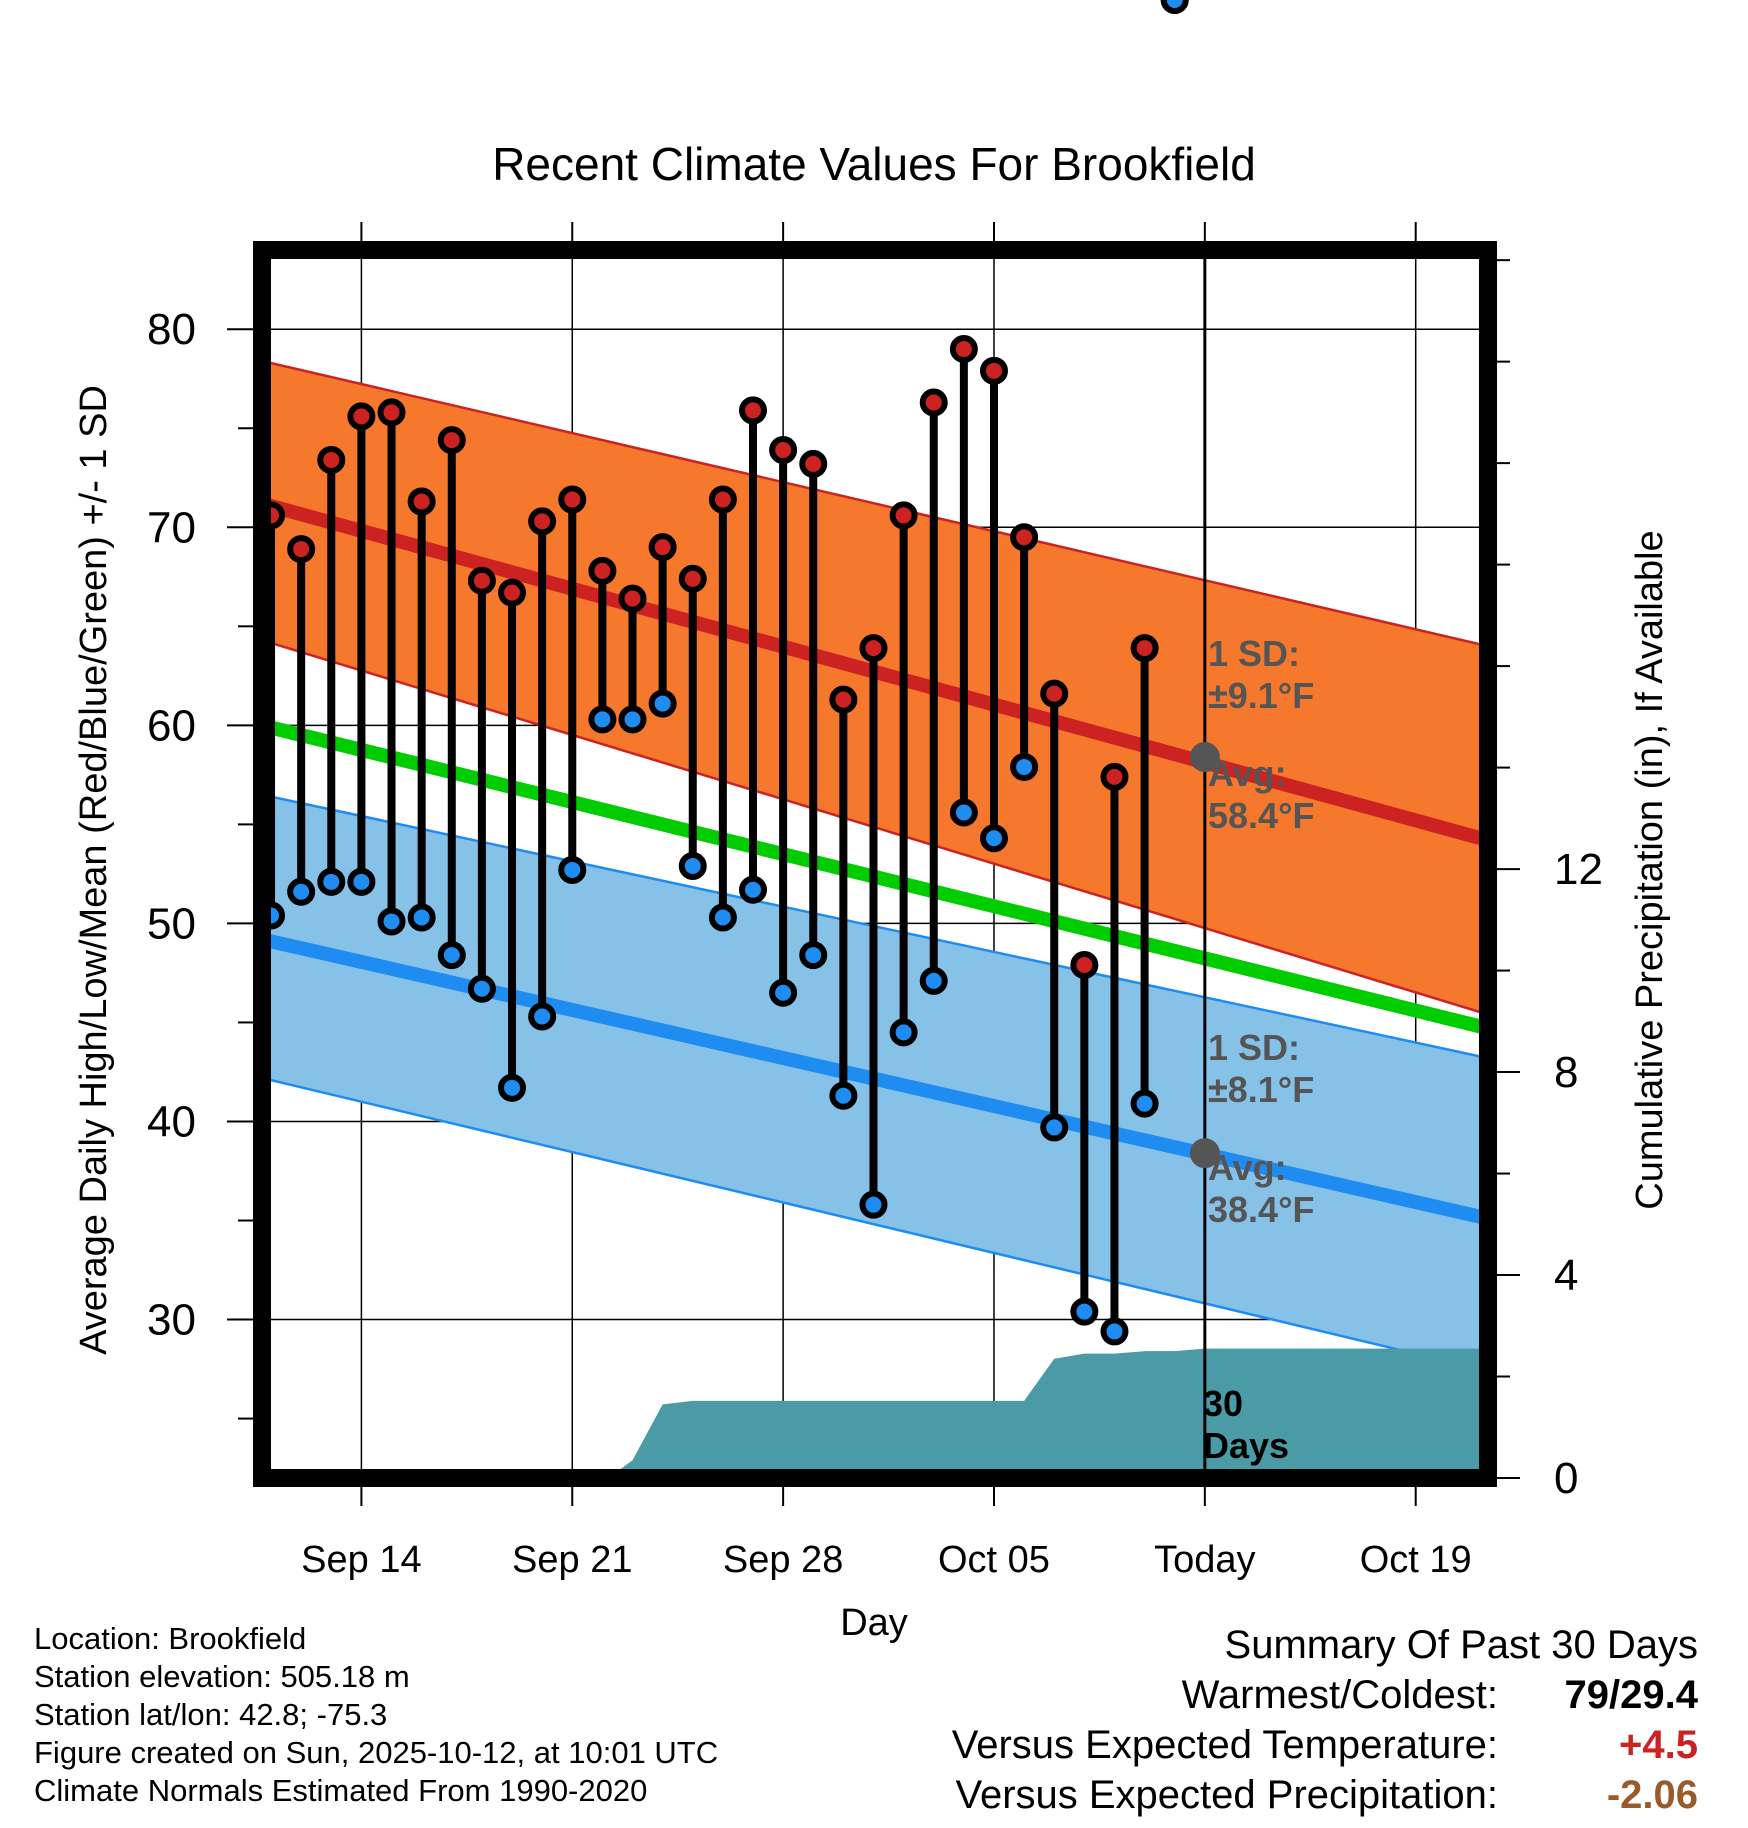 The image size is (1748, 1828). What do you see at coordinates (1204, 1153) in the screenshot?
I see `today-low-normal-marker` at bounding box center [1204, 1153].